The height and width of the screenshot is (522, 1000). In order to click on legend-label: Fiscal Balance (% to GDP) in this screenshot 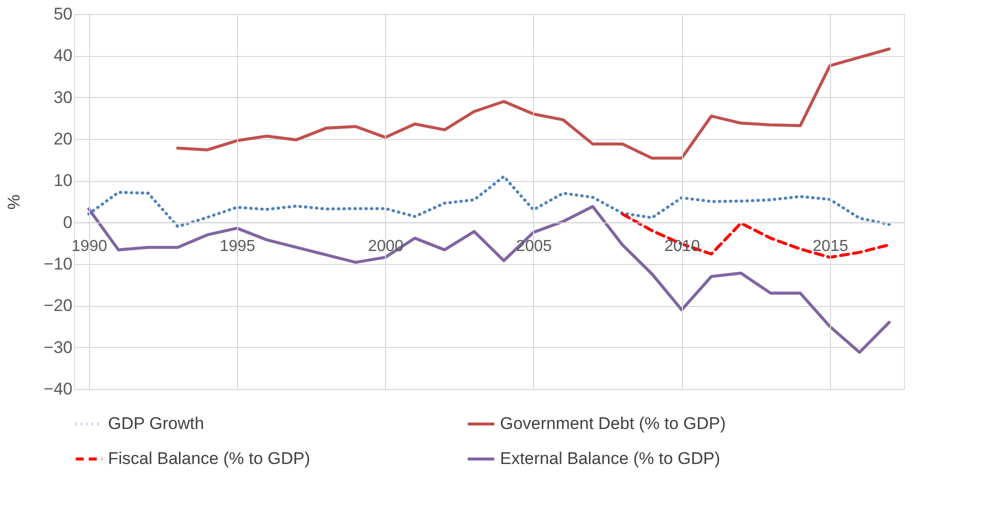, I will do `click(209, 458)`.